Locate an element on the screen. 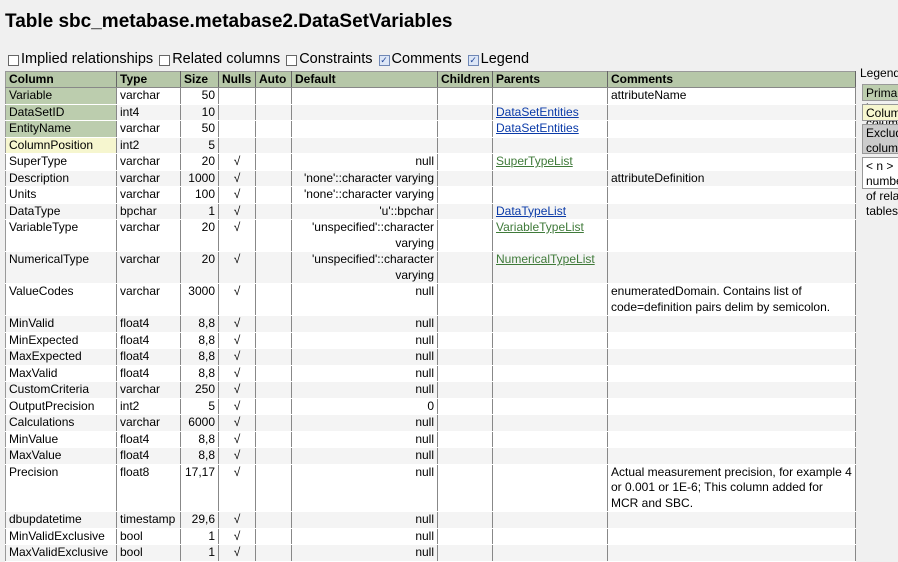  legend-excluded-relationships: Excluded column relationships is located at coordinates (880, 147).